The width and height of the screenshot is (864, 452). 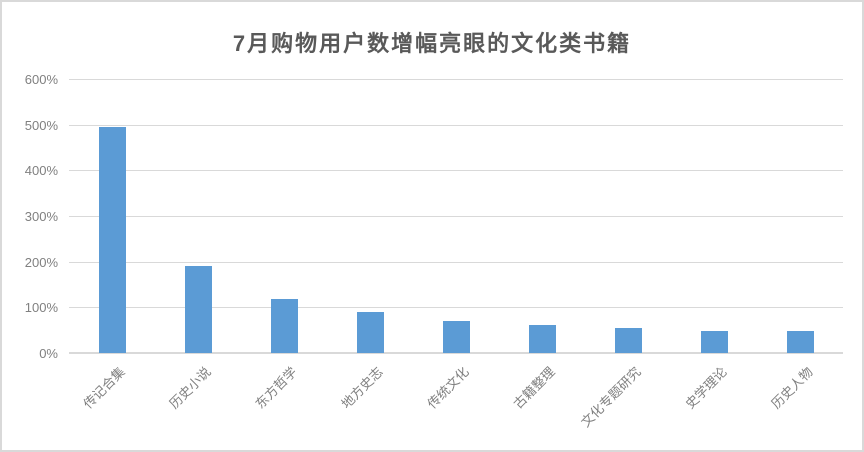 I want to click on x-tick-label: 史学理论, so click(x=706, y=388).